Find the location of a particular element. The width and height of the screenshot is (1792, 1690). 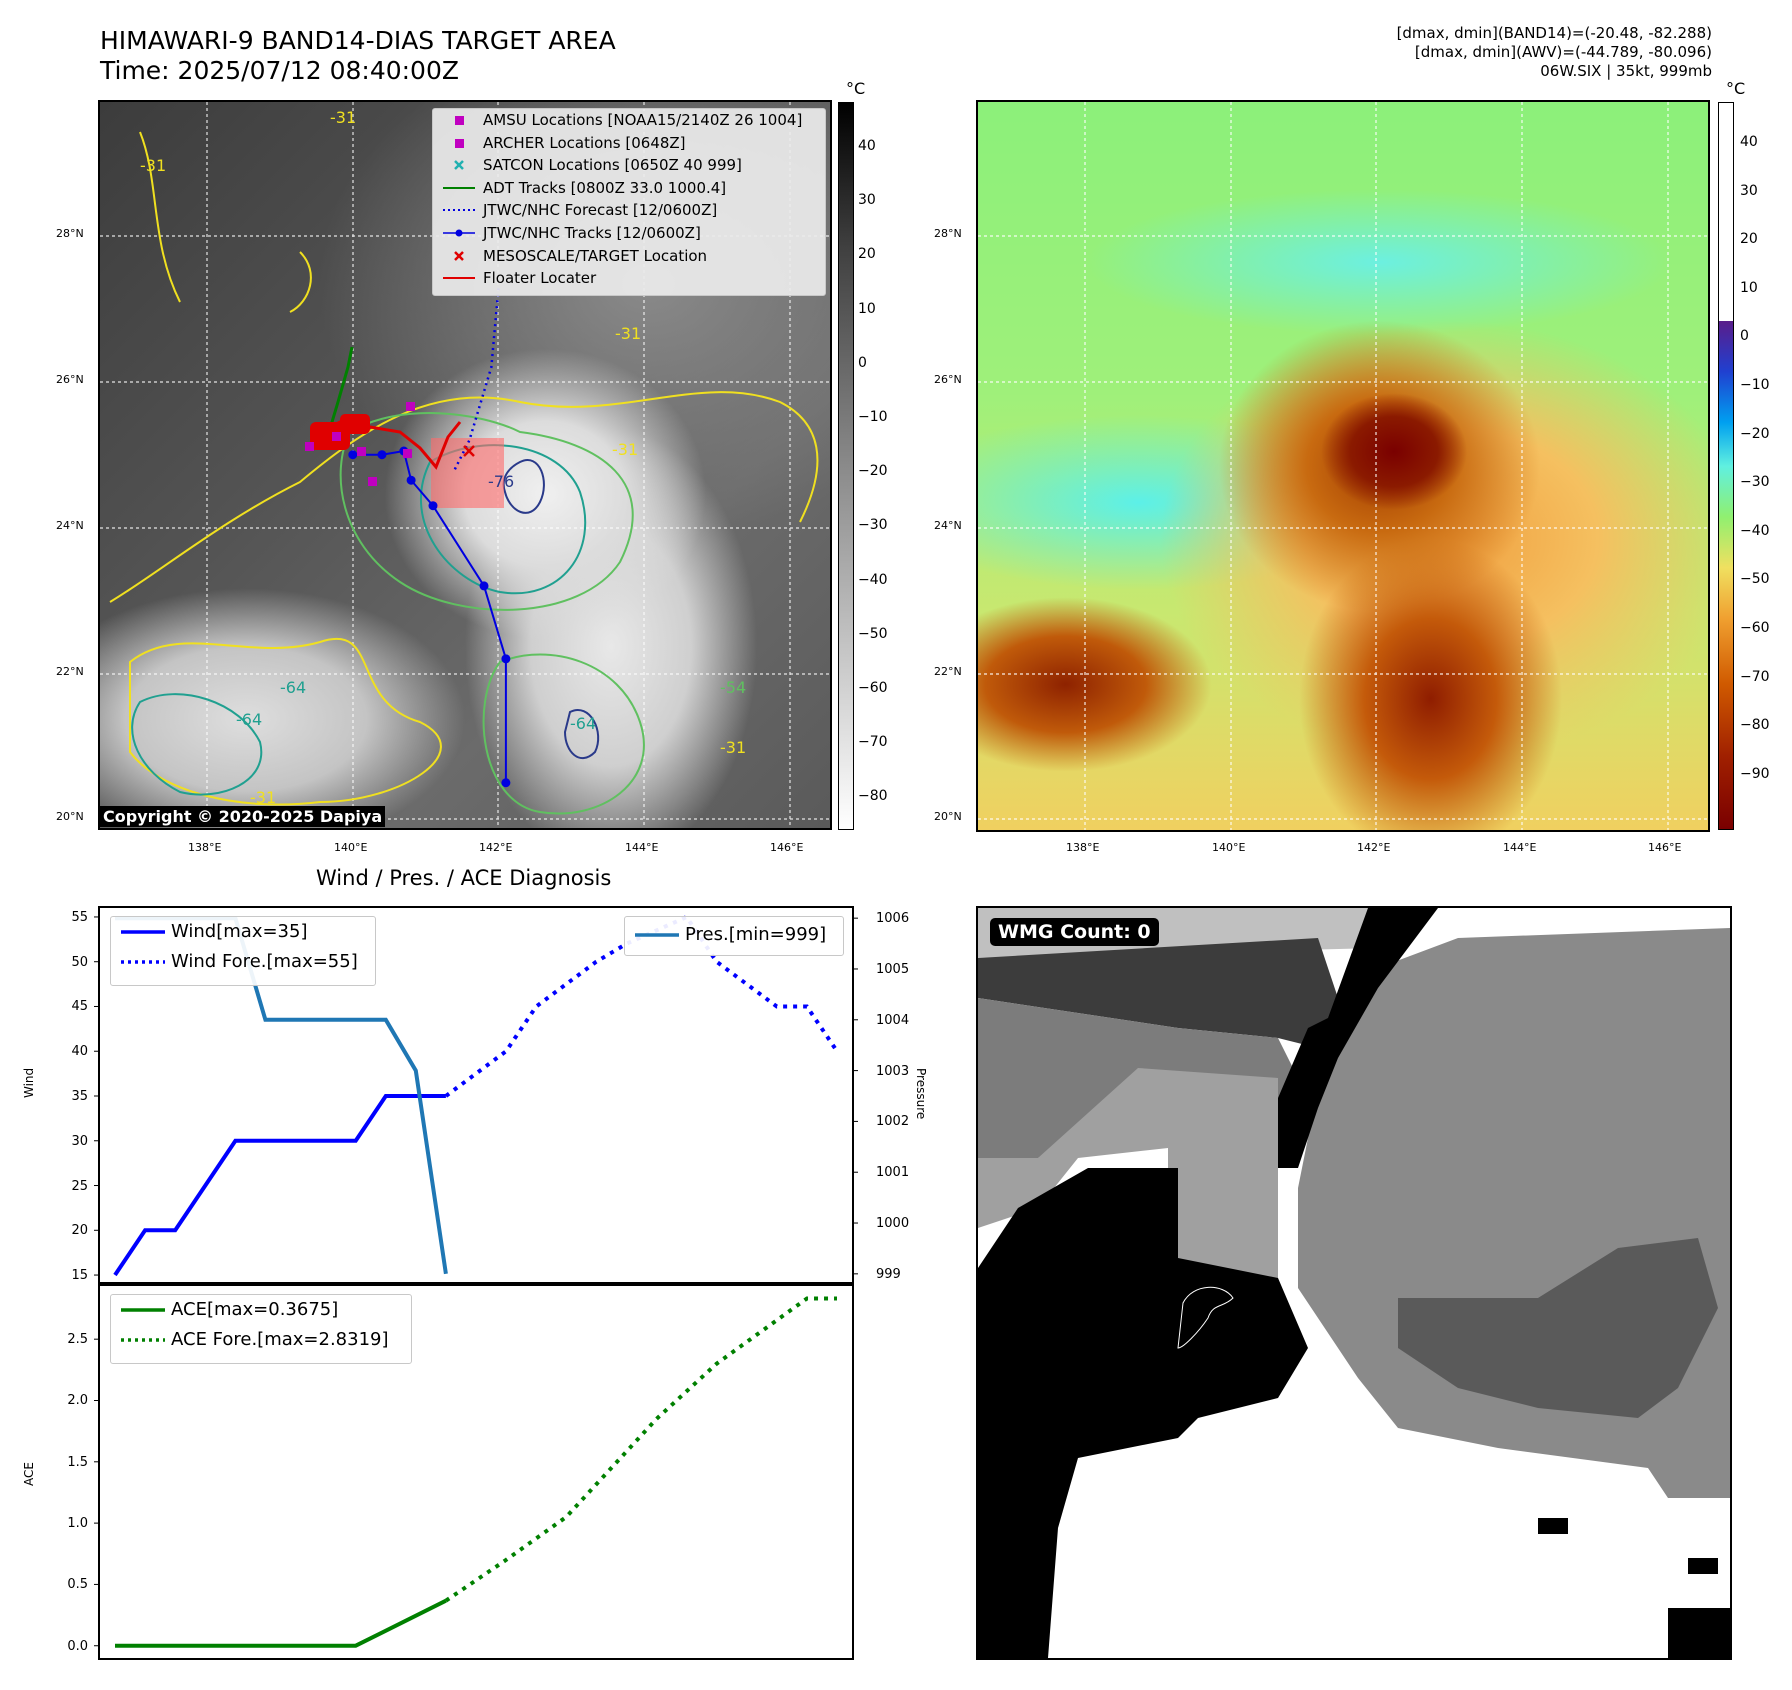

wmg-top-dark is located at coordinates (1158, 993).